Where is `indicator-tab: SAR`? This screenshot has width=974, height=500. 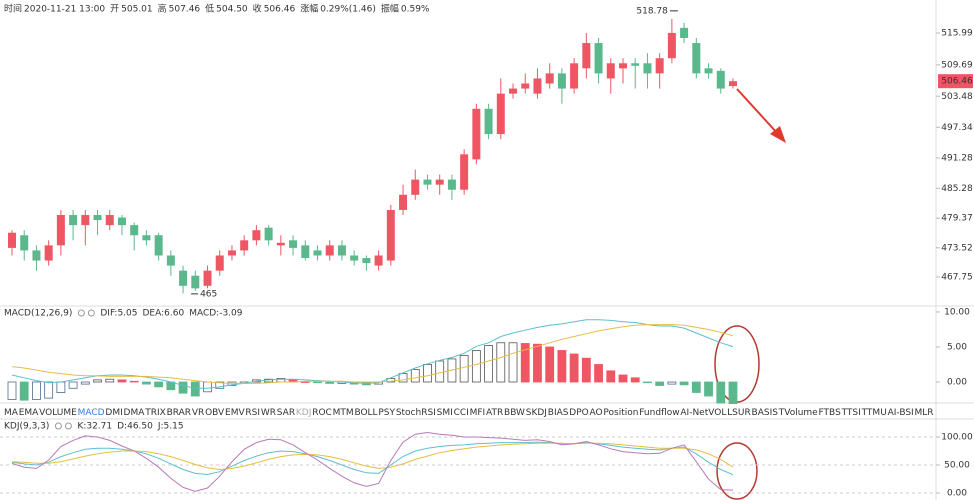
indicator-tab: SAR is located at coordinates (286, 413).